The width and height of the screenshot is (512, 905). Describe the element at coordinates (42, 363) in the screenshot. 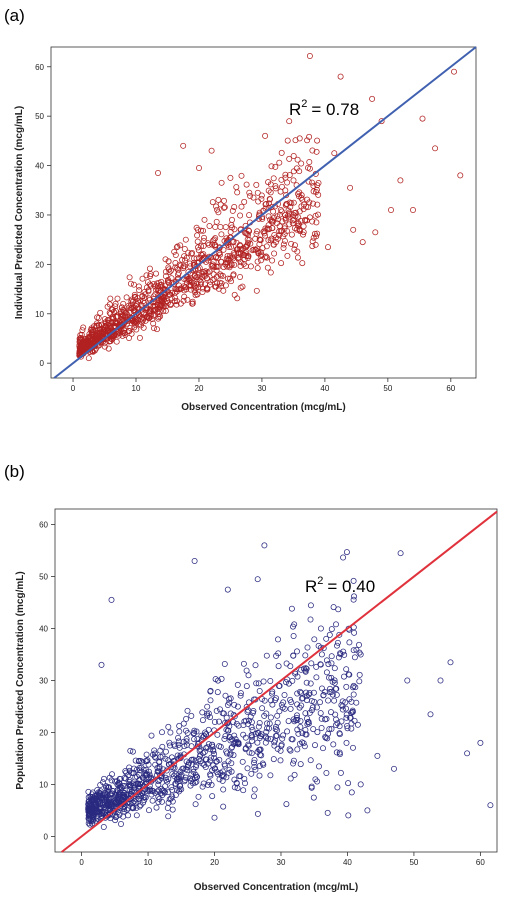

I see `y-tick-label: 0` at that location.